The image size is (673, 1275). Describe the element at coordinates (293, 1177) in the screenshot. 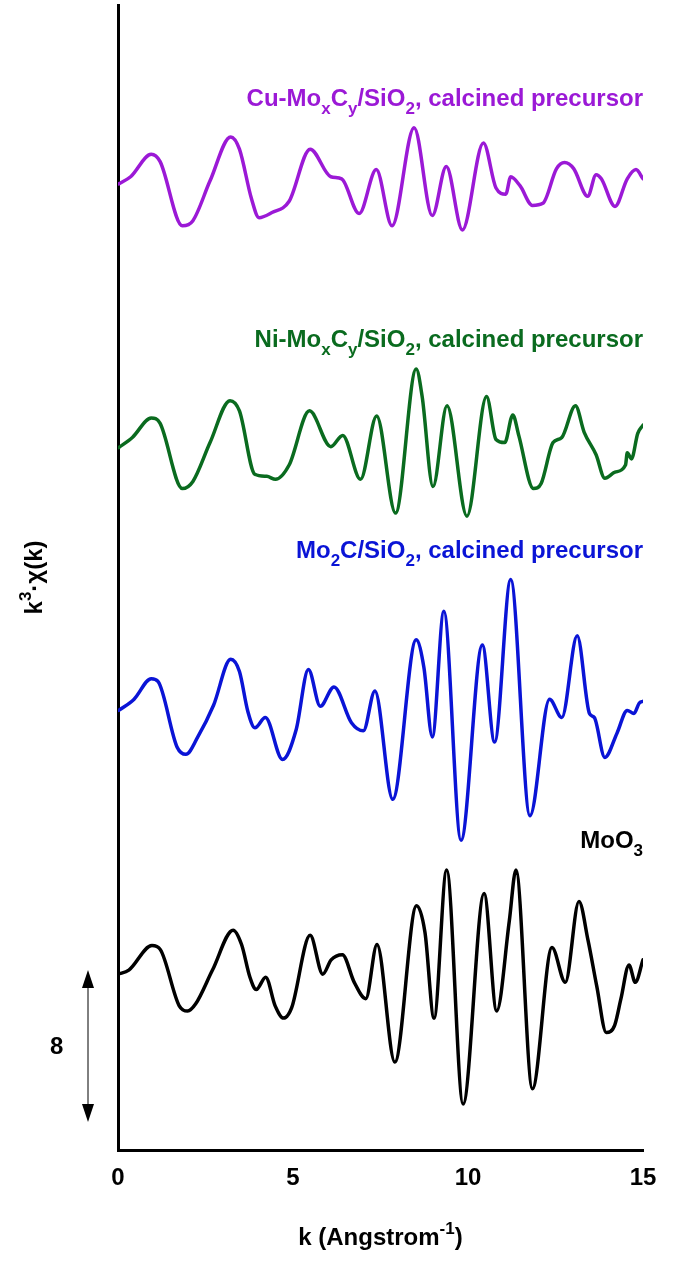

I see `x-tick-label: 5` at that location.